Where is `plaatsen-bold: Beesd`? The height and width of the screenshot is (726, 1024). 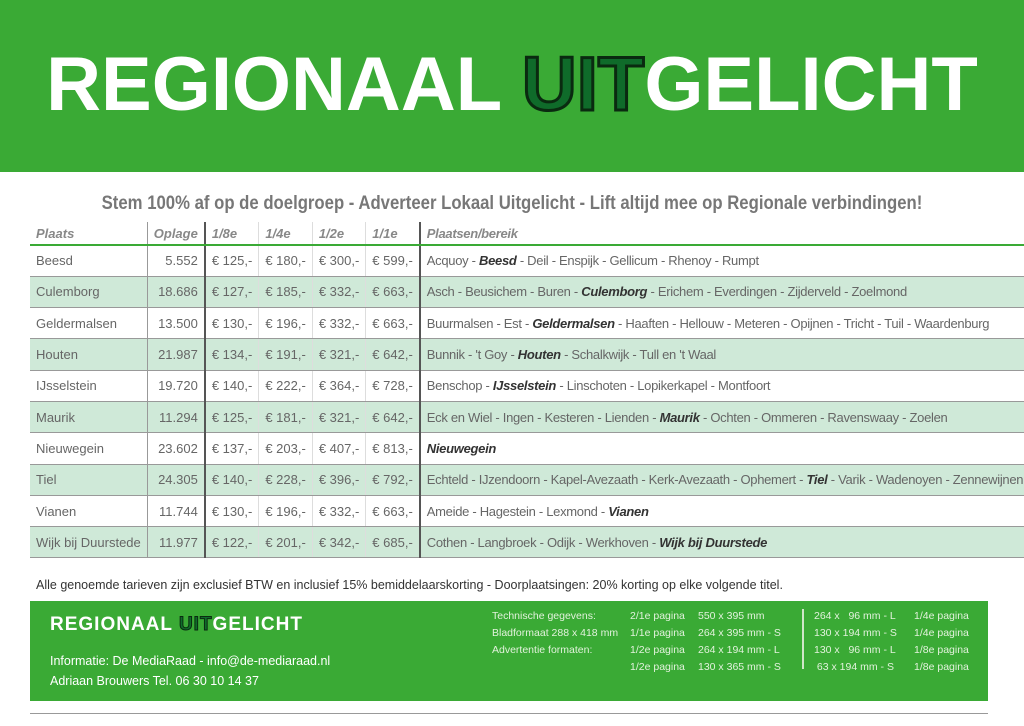 plaatsen-bold: Beesd is located at coordinates (498, 261).